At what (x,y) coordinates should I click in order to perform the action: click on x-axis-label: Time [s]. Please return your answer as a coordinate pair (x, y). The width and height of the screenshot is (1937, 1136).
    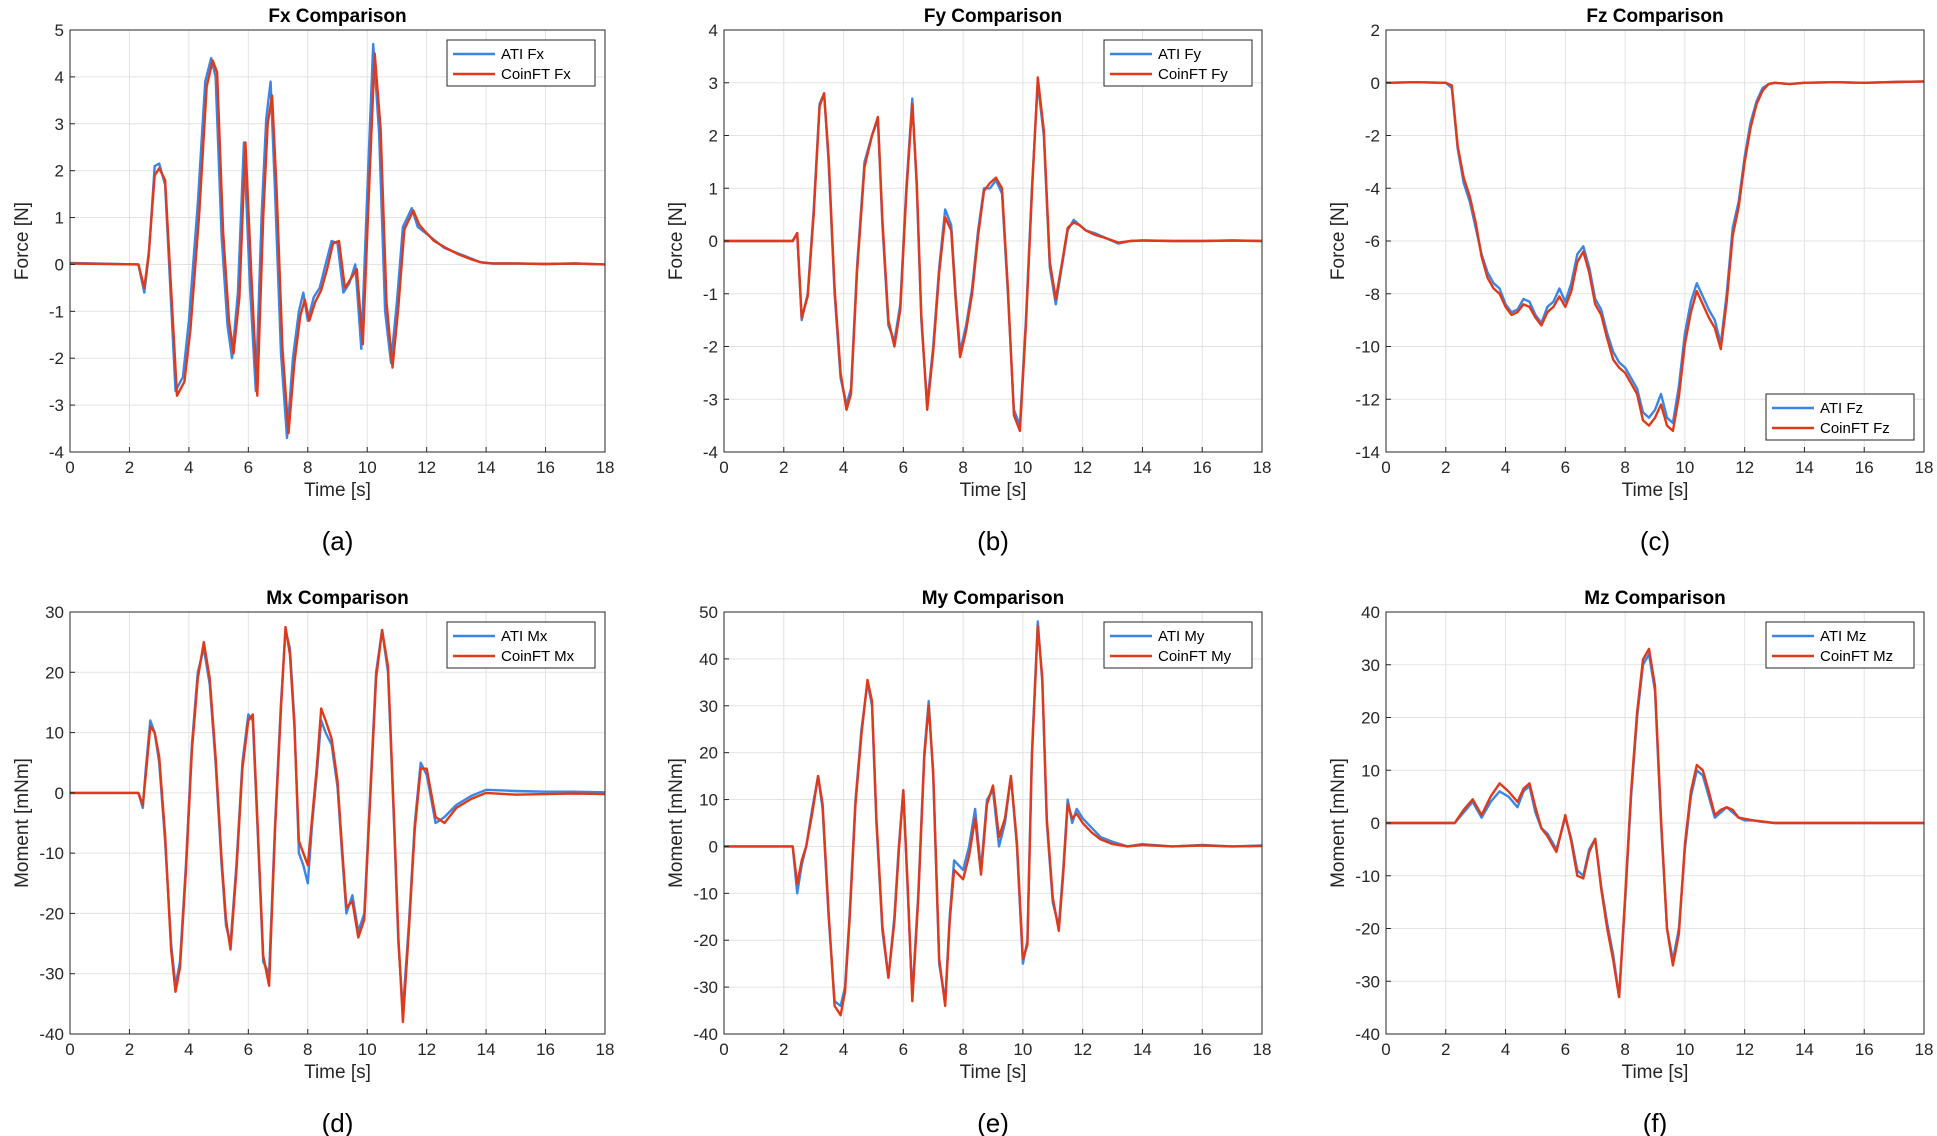
    Looking at the image, I should click on (993, 490).